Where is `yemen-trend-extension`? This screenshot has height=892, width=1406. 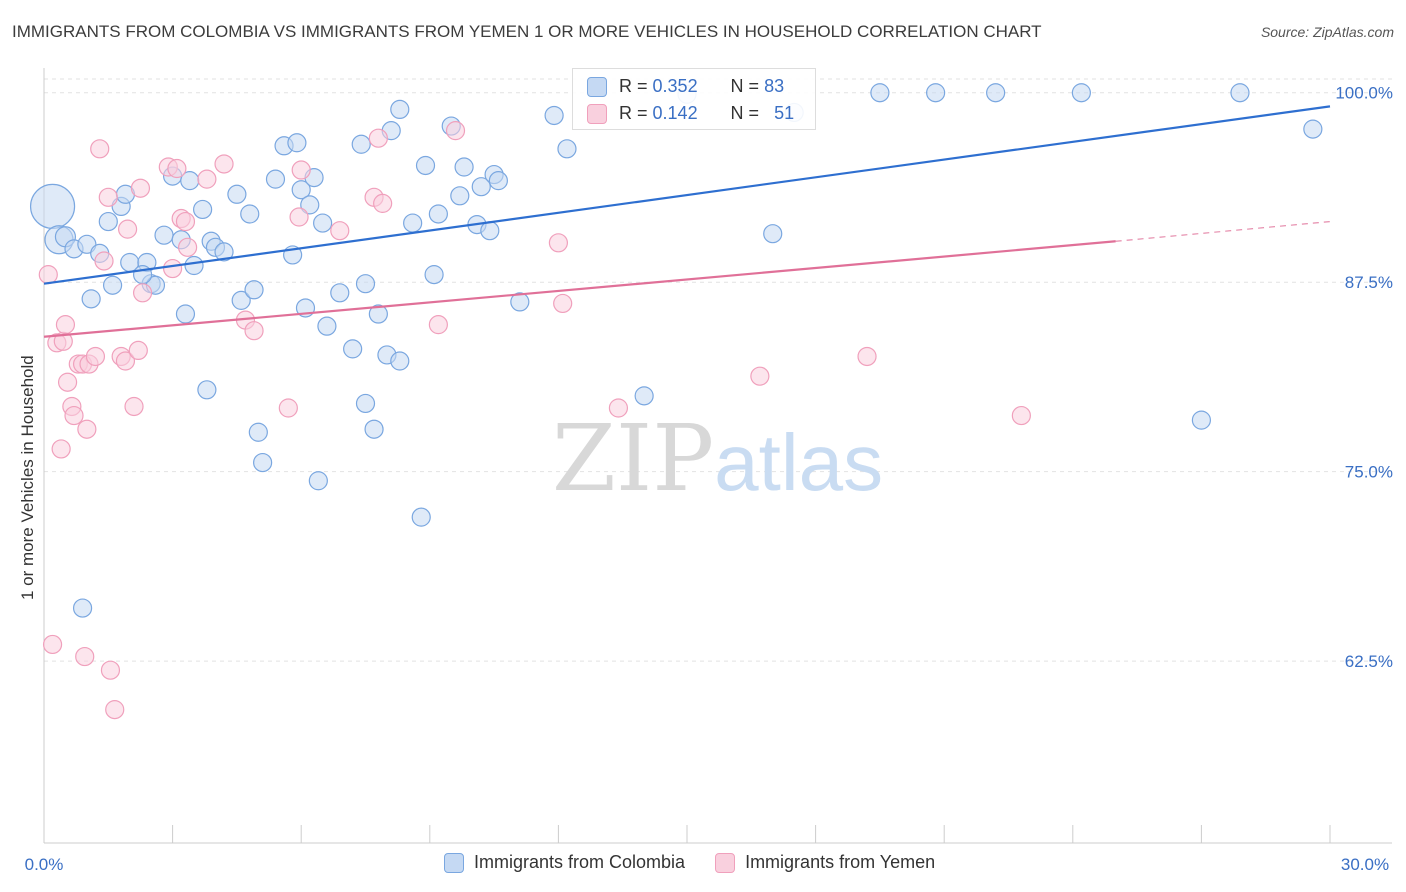 yemen-trend-extension is located at coordinates (1223, 231).